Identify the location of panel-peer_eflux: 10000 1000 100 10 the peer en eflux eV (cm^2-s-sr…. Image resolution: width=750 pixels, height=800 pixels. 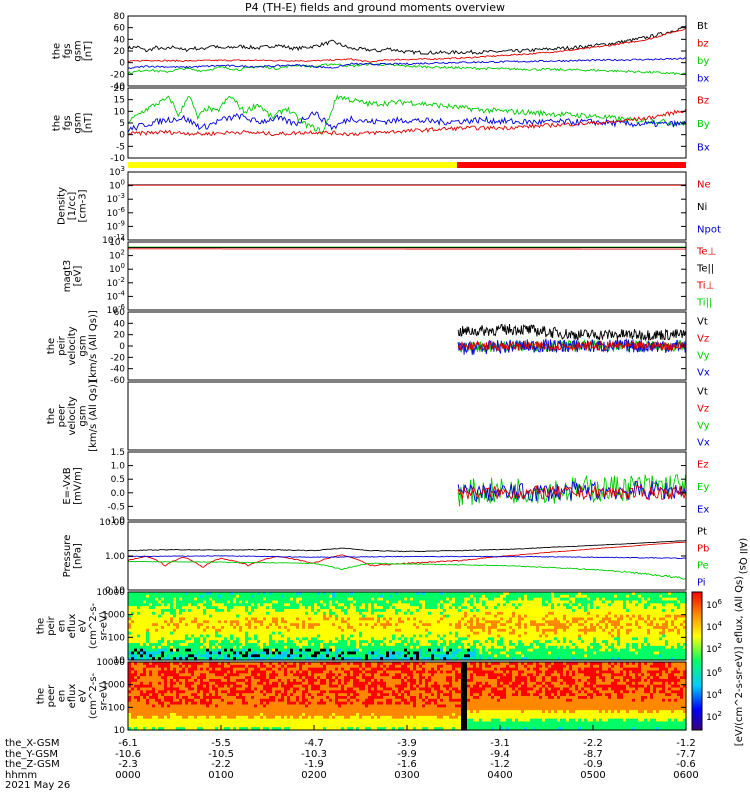
(361, 697).